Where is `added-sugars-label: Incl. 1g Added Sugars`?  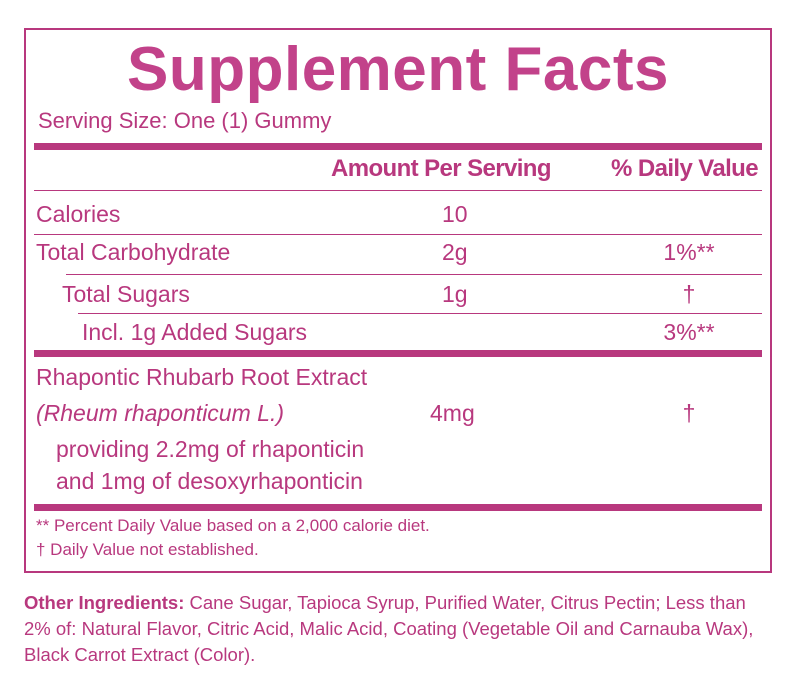 added-sugars-label: Incl. 1g Added Sugars is located at coordinates (195, 332).